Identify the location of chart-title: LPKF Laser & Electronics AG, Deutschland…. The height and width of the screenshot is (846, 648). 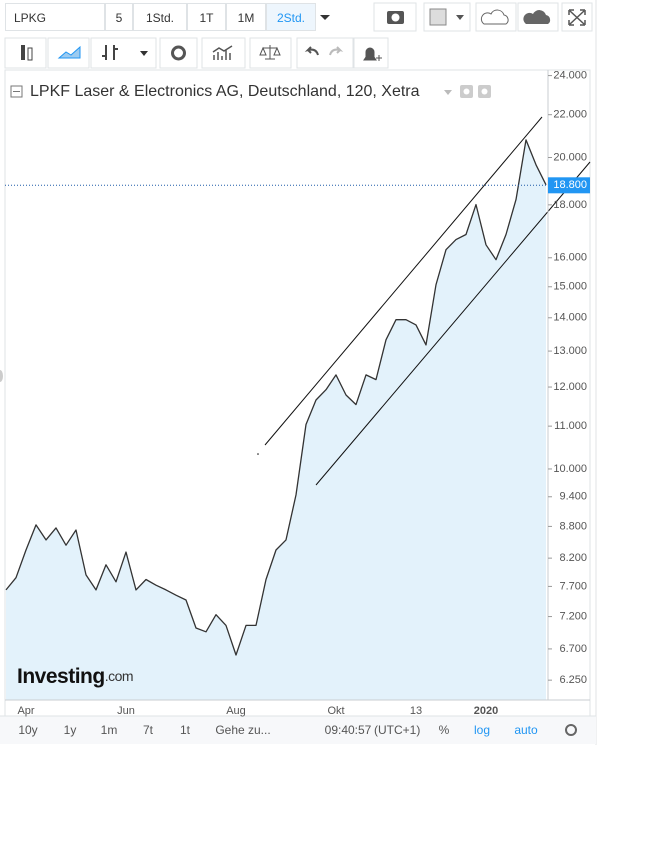
(225, 91).